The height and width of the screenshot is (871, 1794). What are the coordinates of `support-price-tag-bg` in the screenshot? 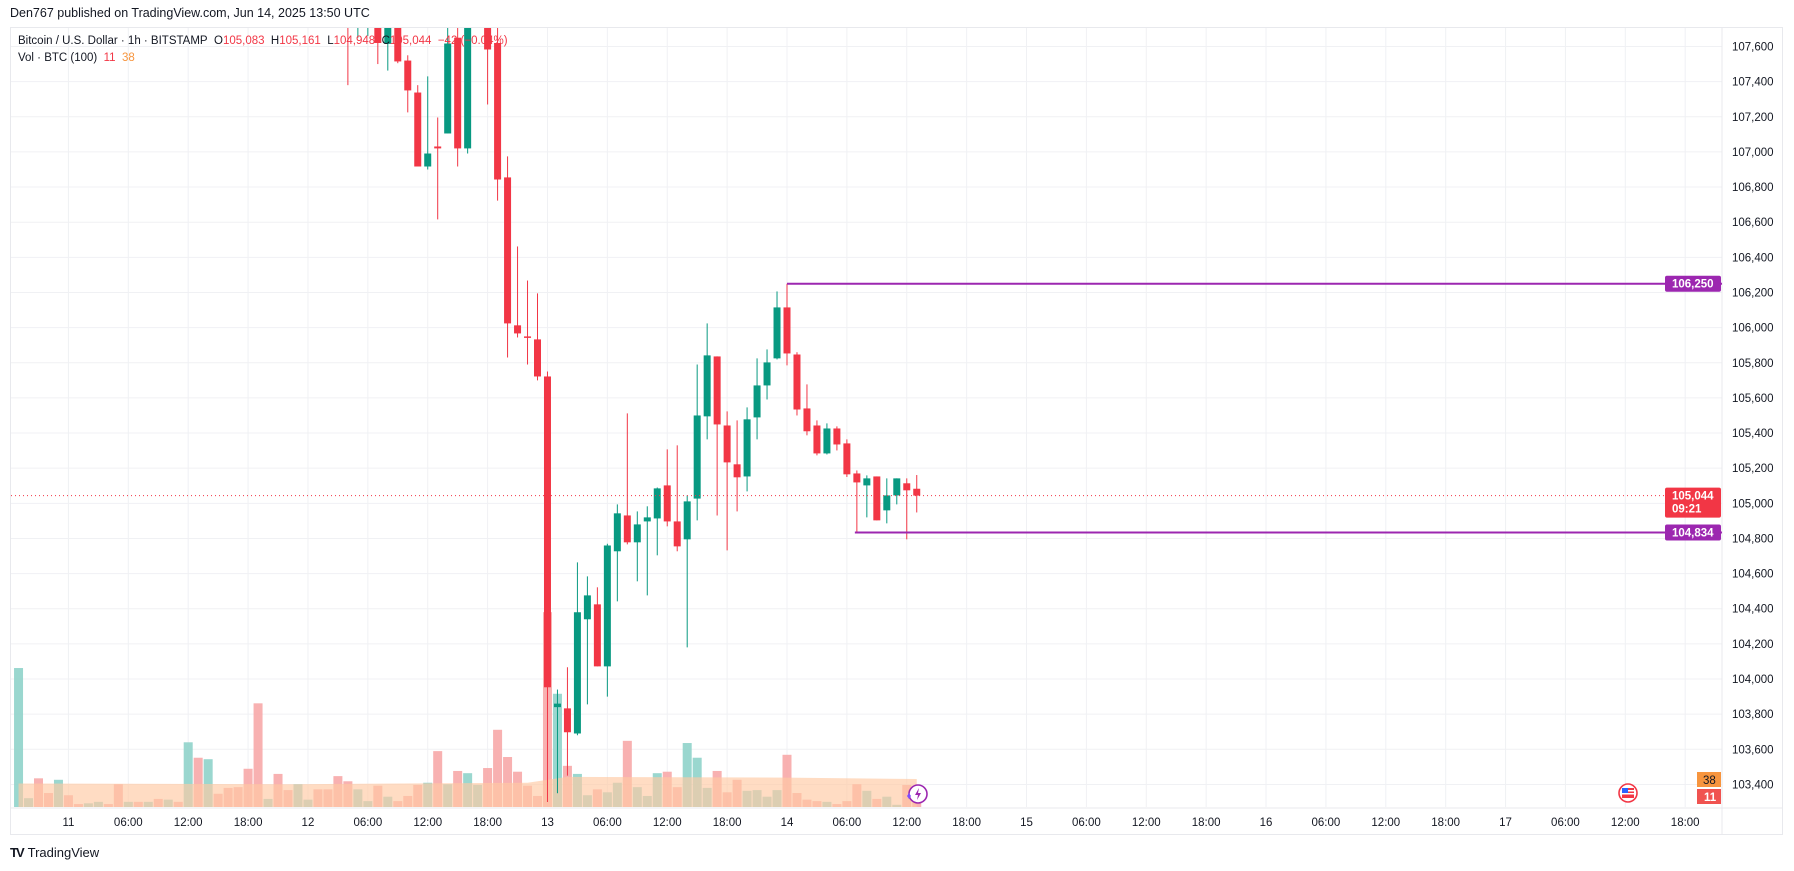 It's located at (1693, 532).